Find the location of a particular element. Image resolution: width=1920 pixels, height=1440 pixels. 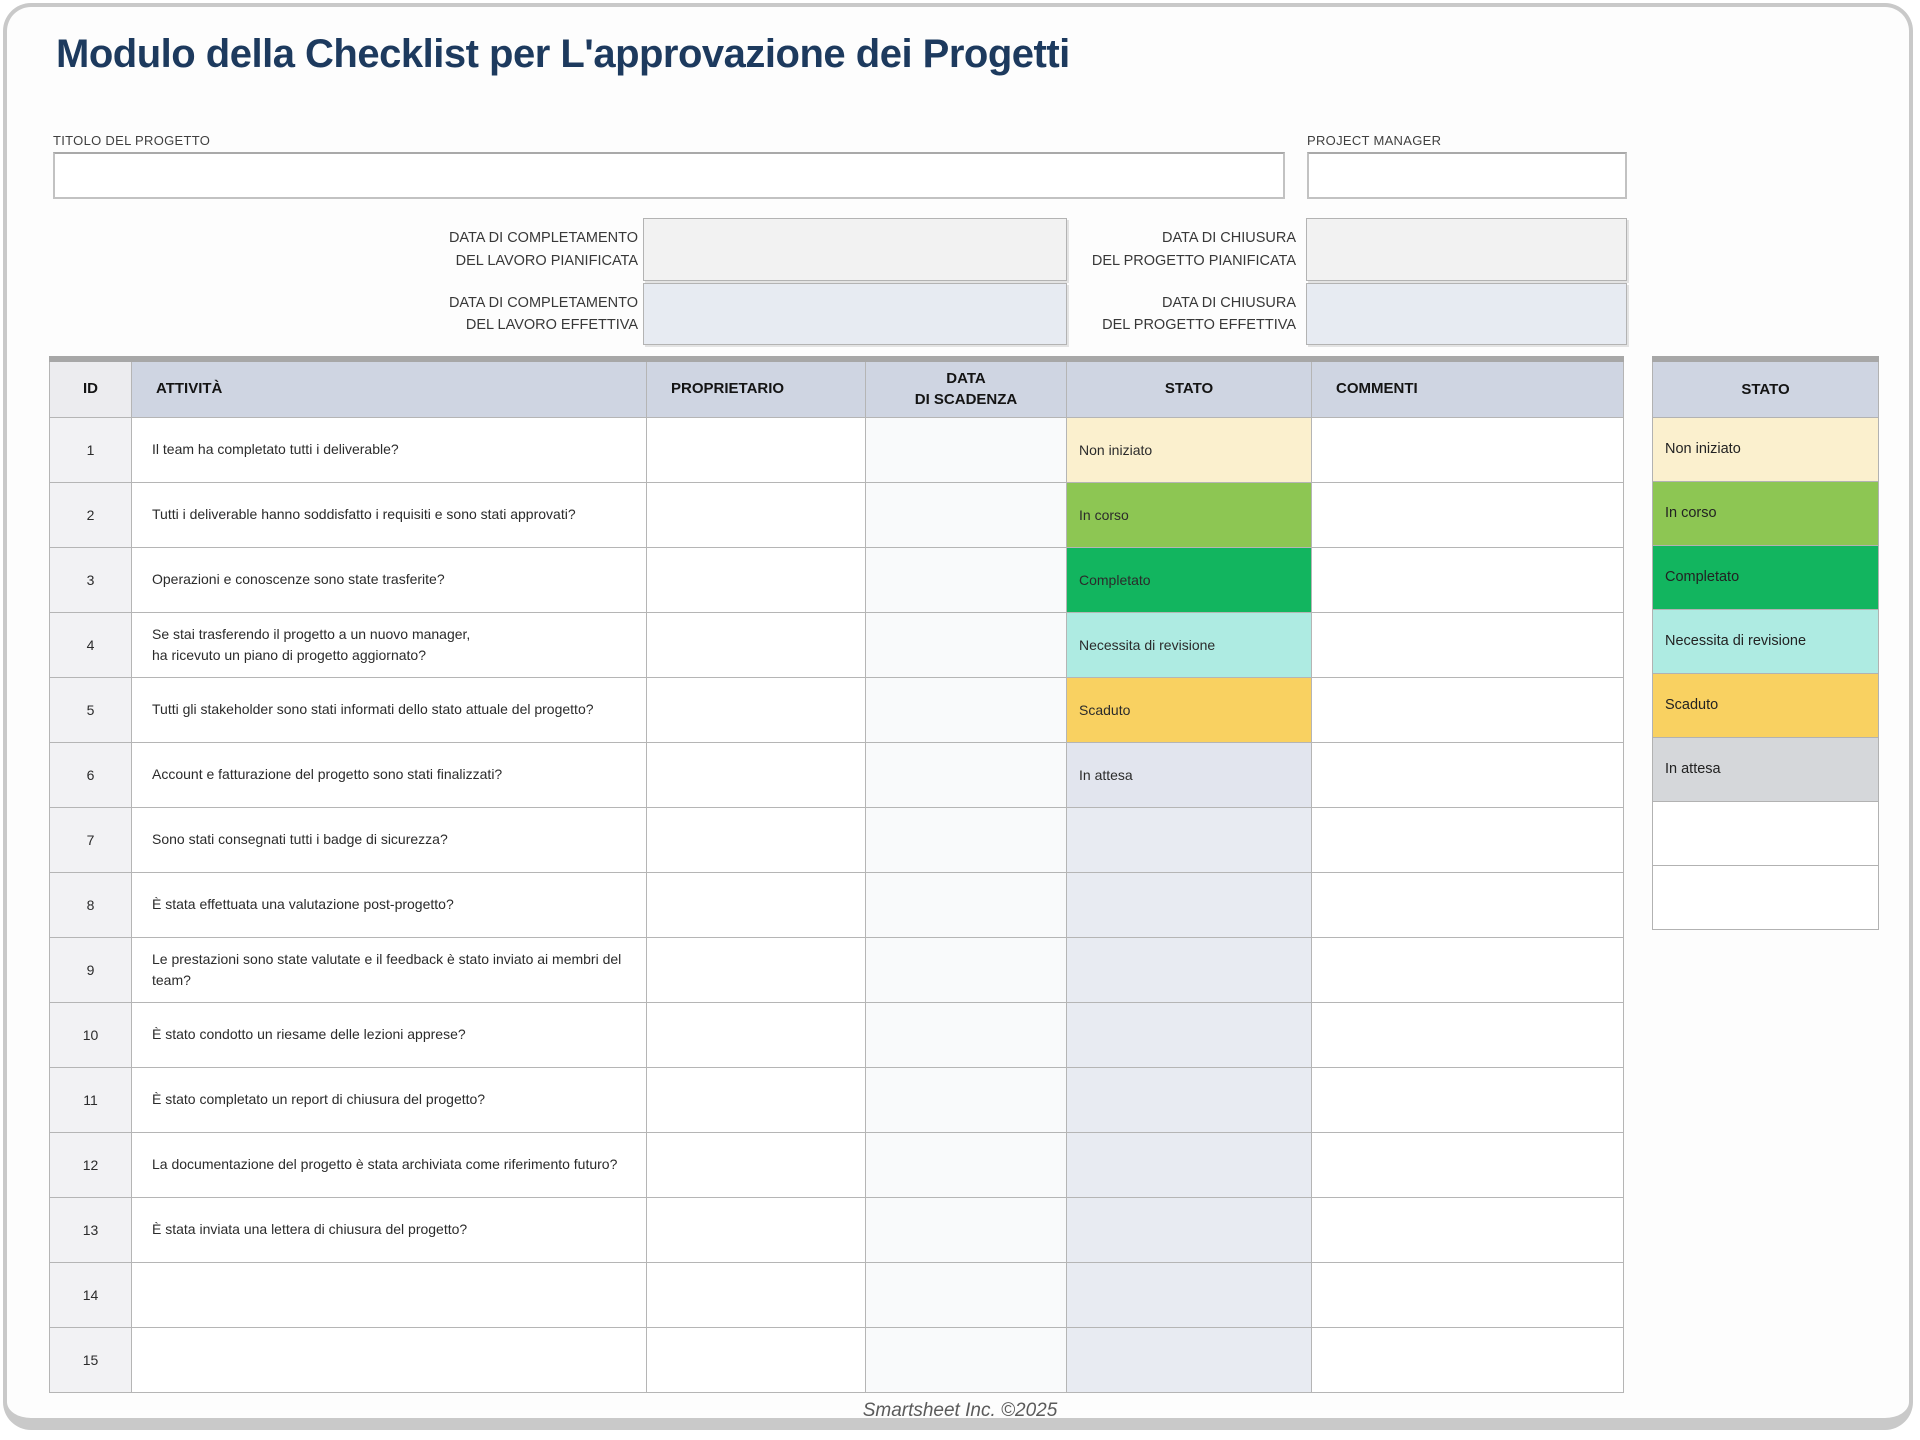

planned-work-completion-input is located at coordinates (855, 249).